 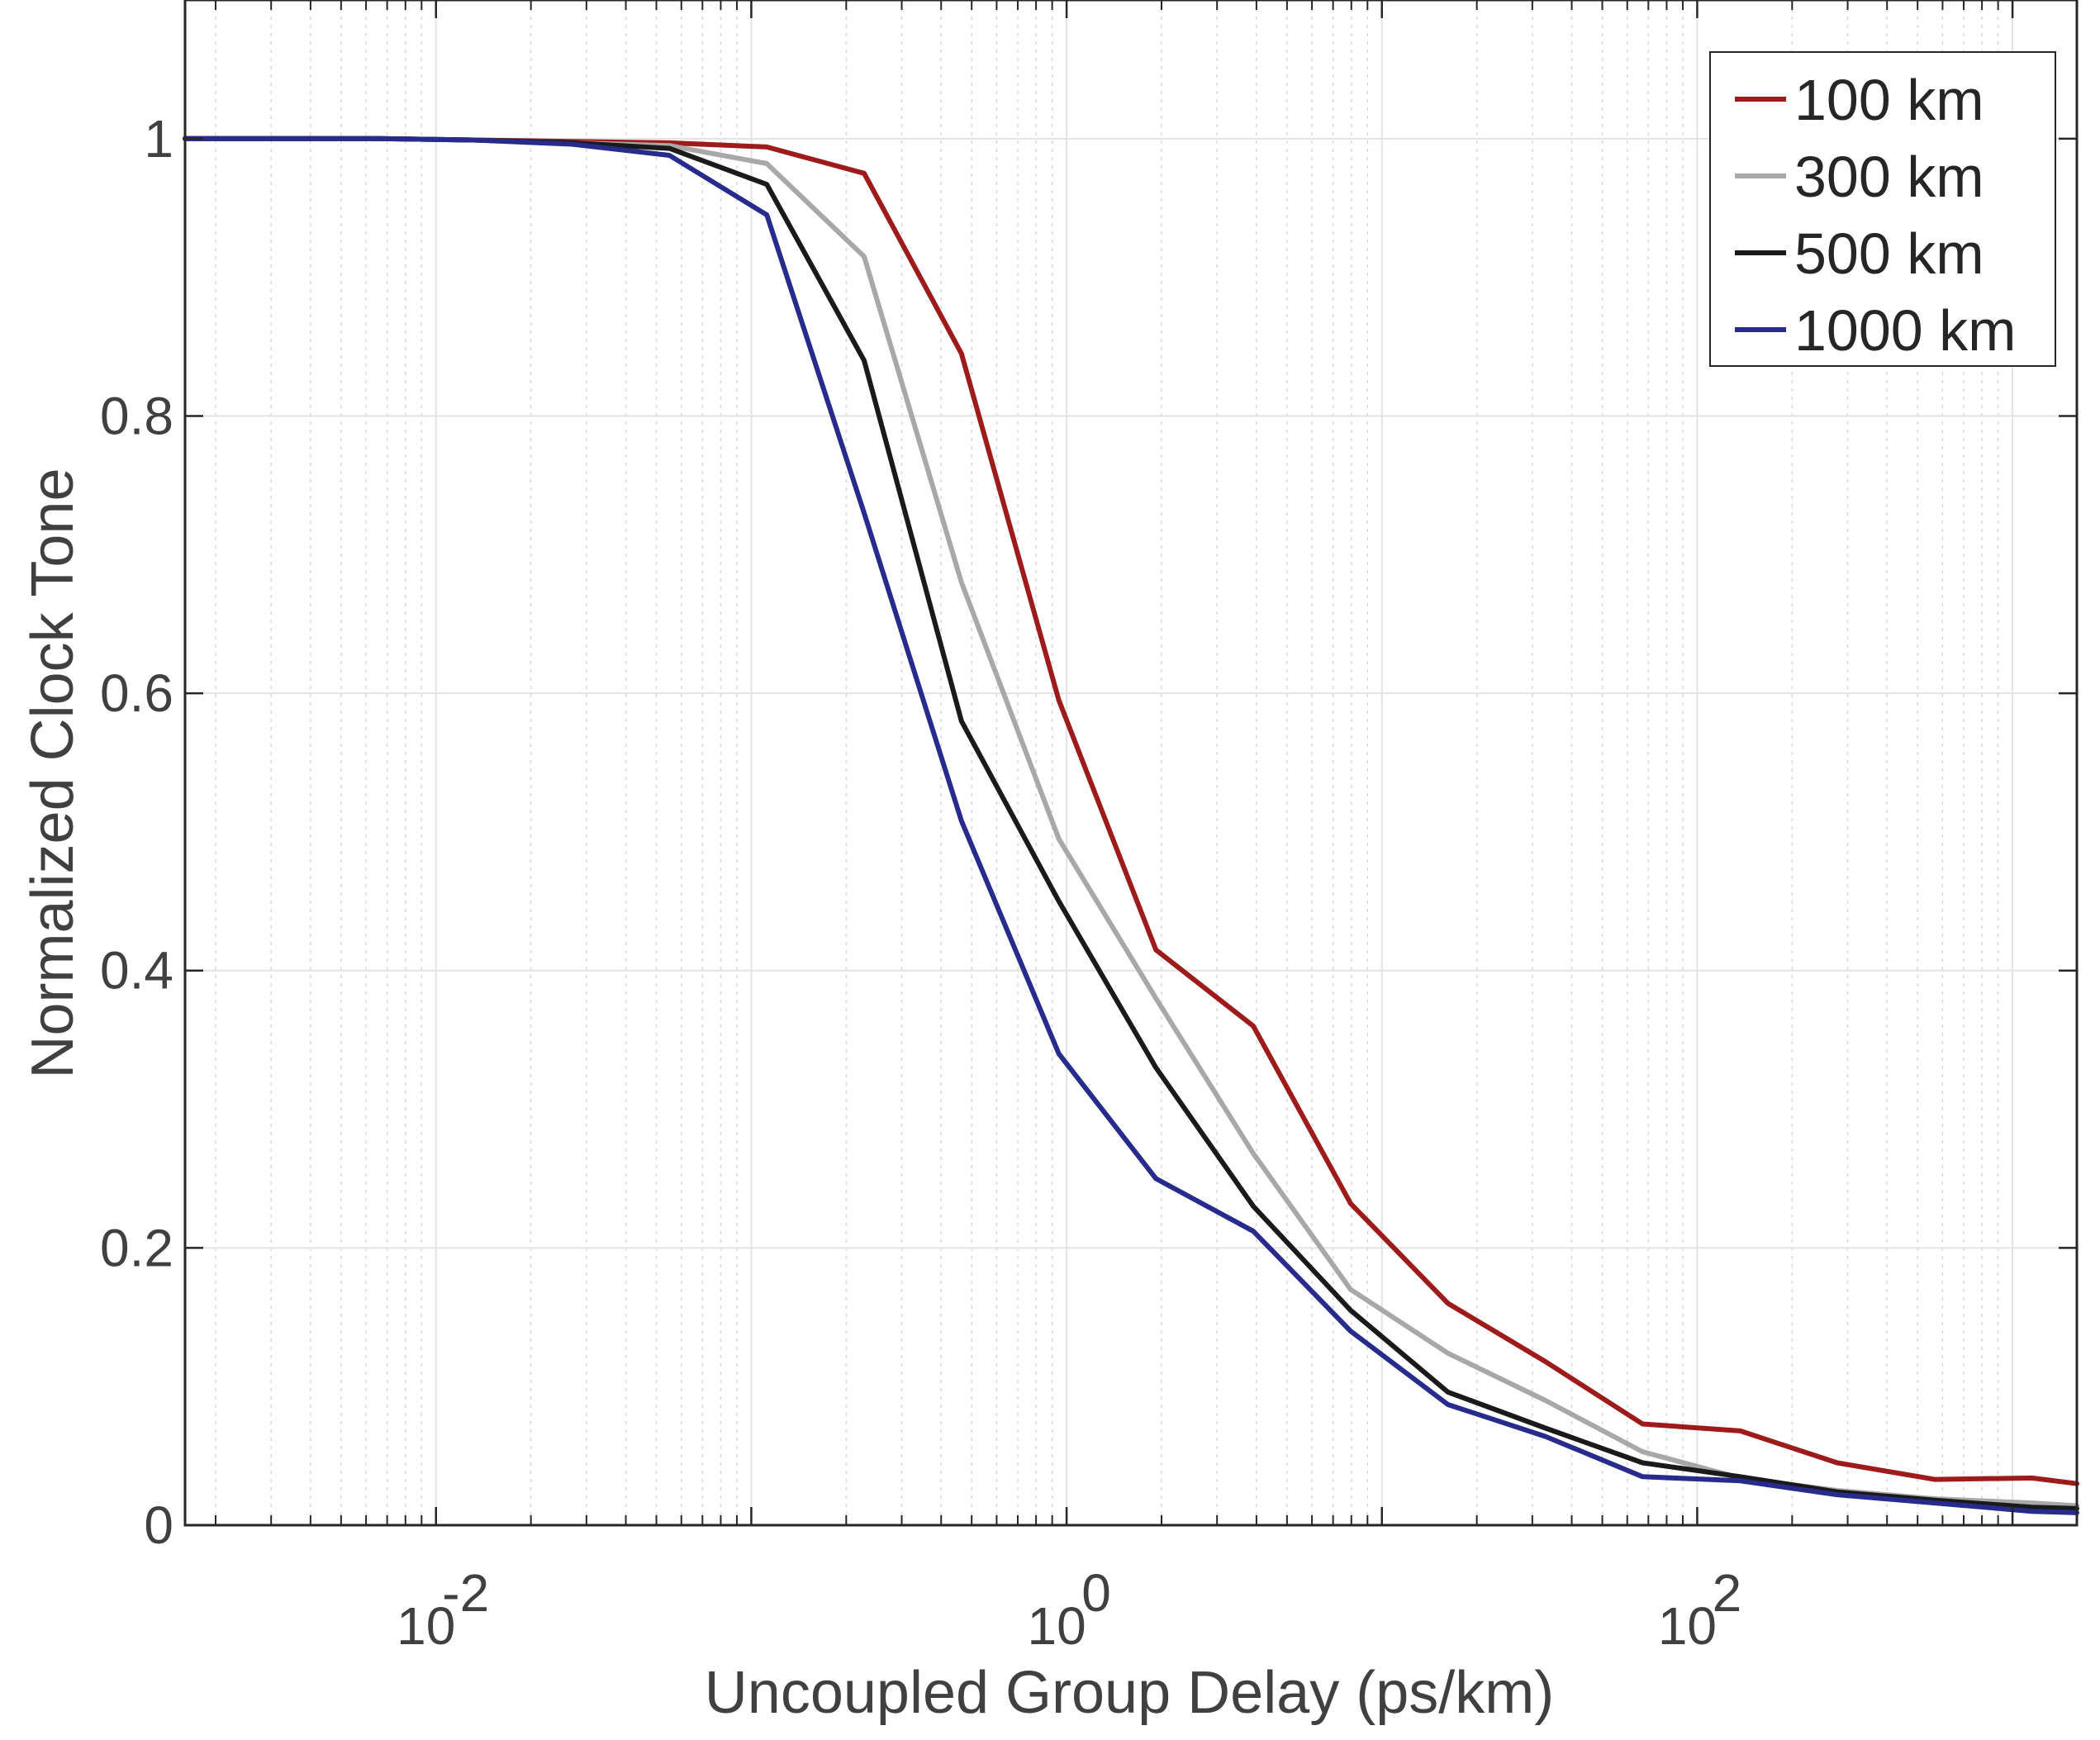 I want to click on y-tick-label: 0.8, so click(x=136, y=415).